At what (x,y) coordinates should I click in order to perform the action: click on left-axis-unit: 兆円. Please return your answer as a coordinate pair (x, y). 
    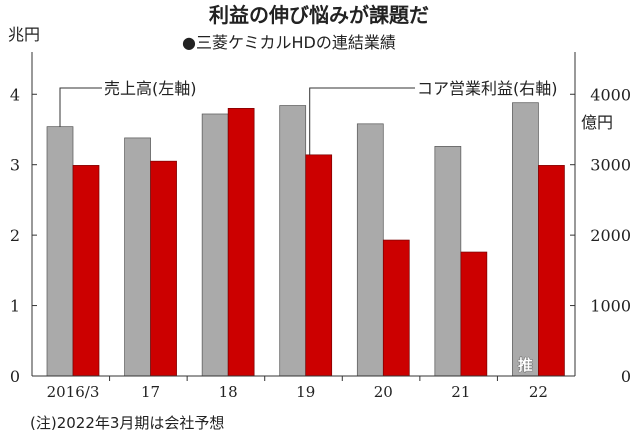
    Looking at the image, I should click on (24, 34).